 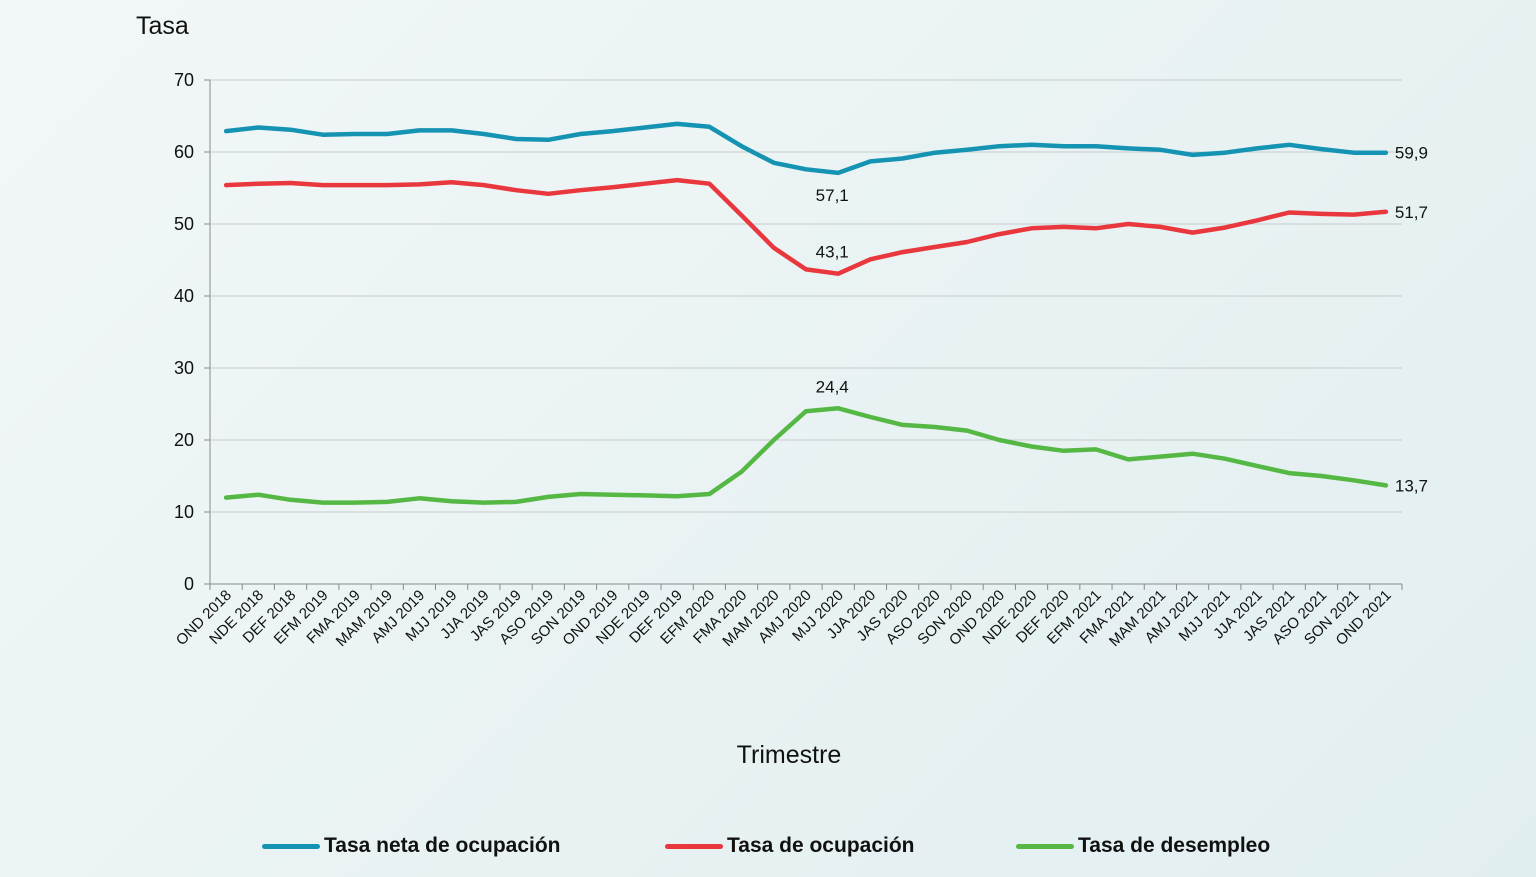 What do you see at coordinates (184, 368) in the screenshot?
I see `y-tick-label: 30` at bounding box center [184, 368].